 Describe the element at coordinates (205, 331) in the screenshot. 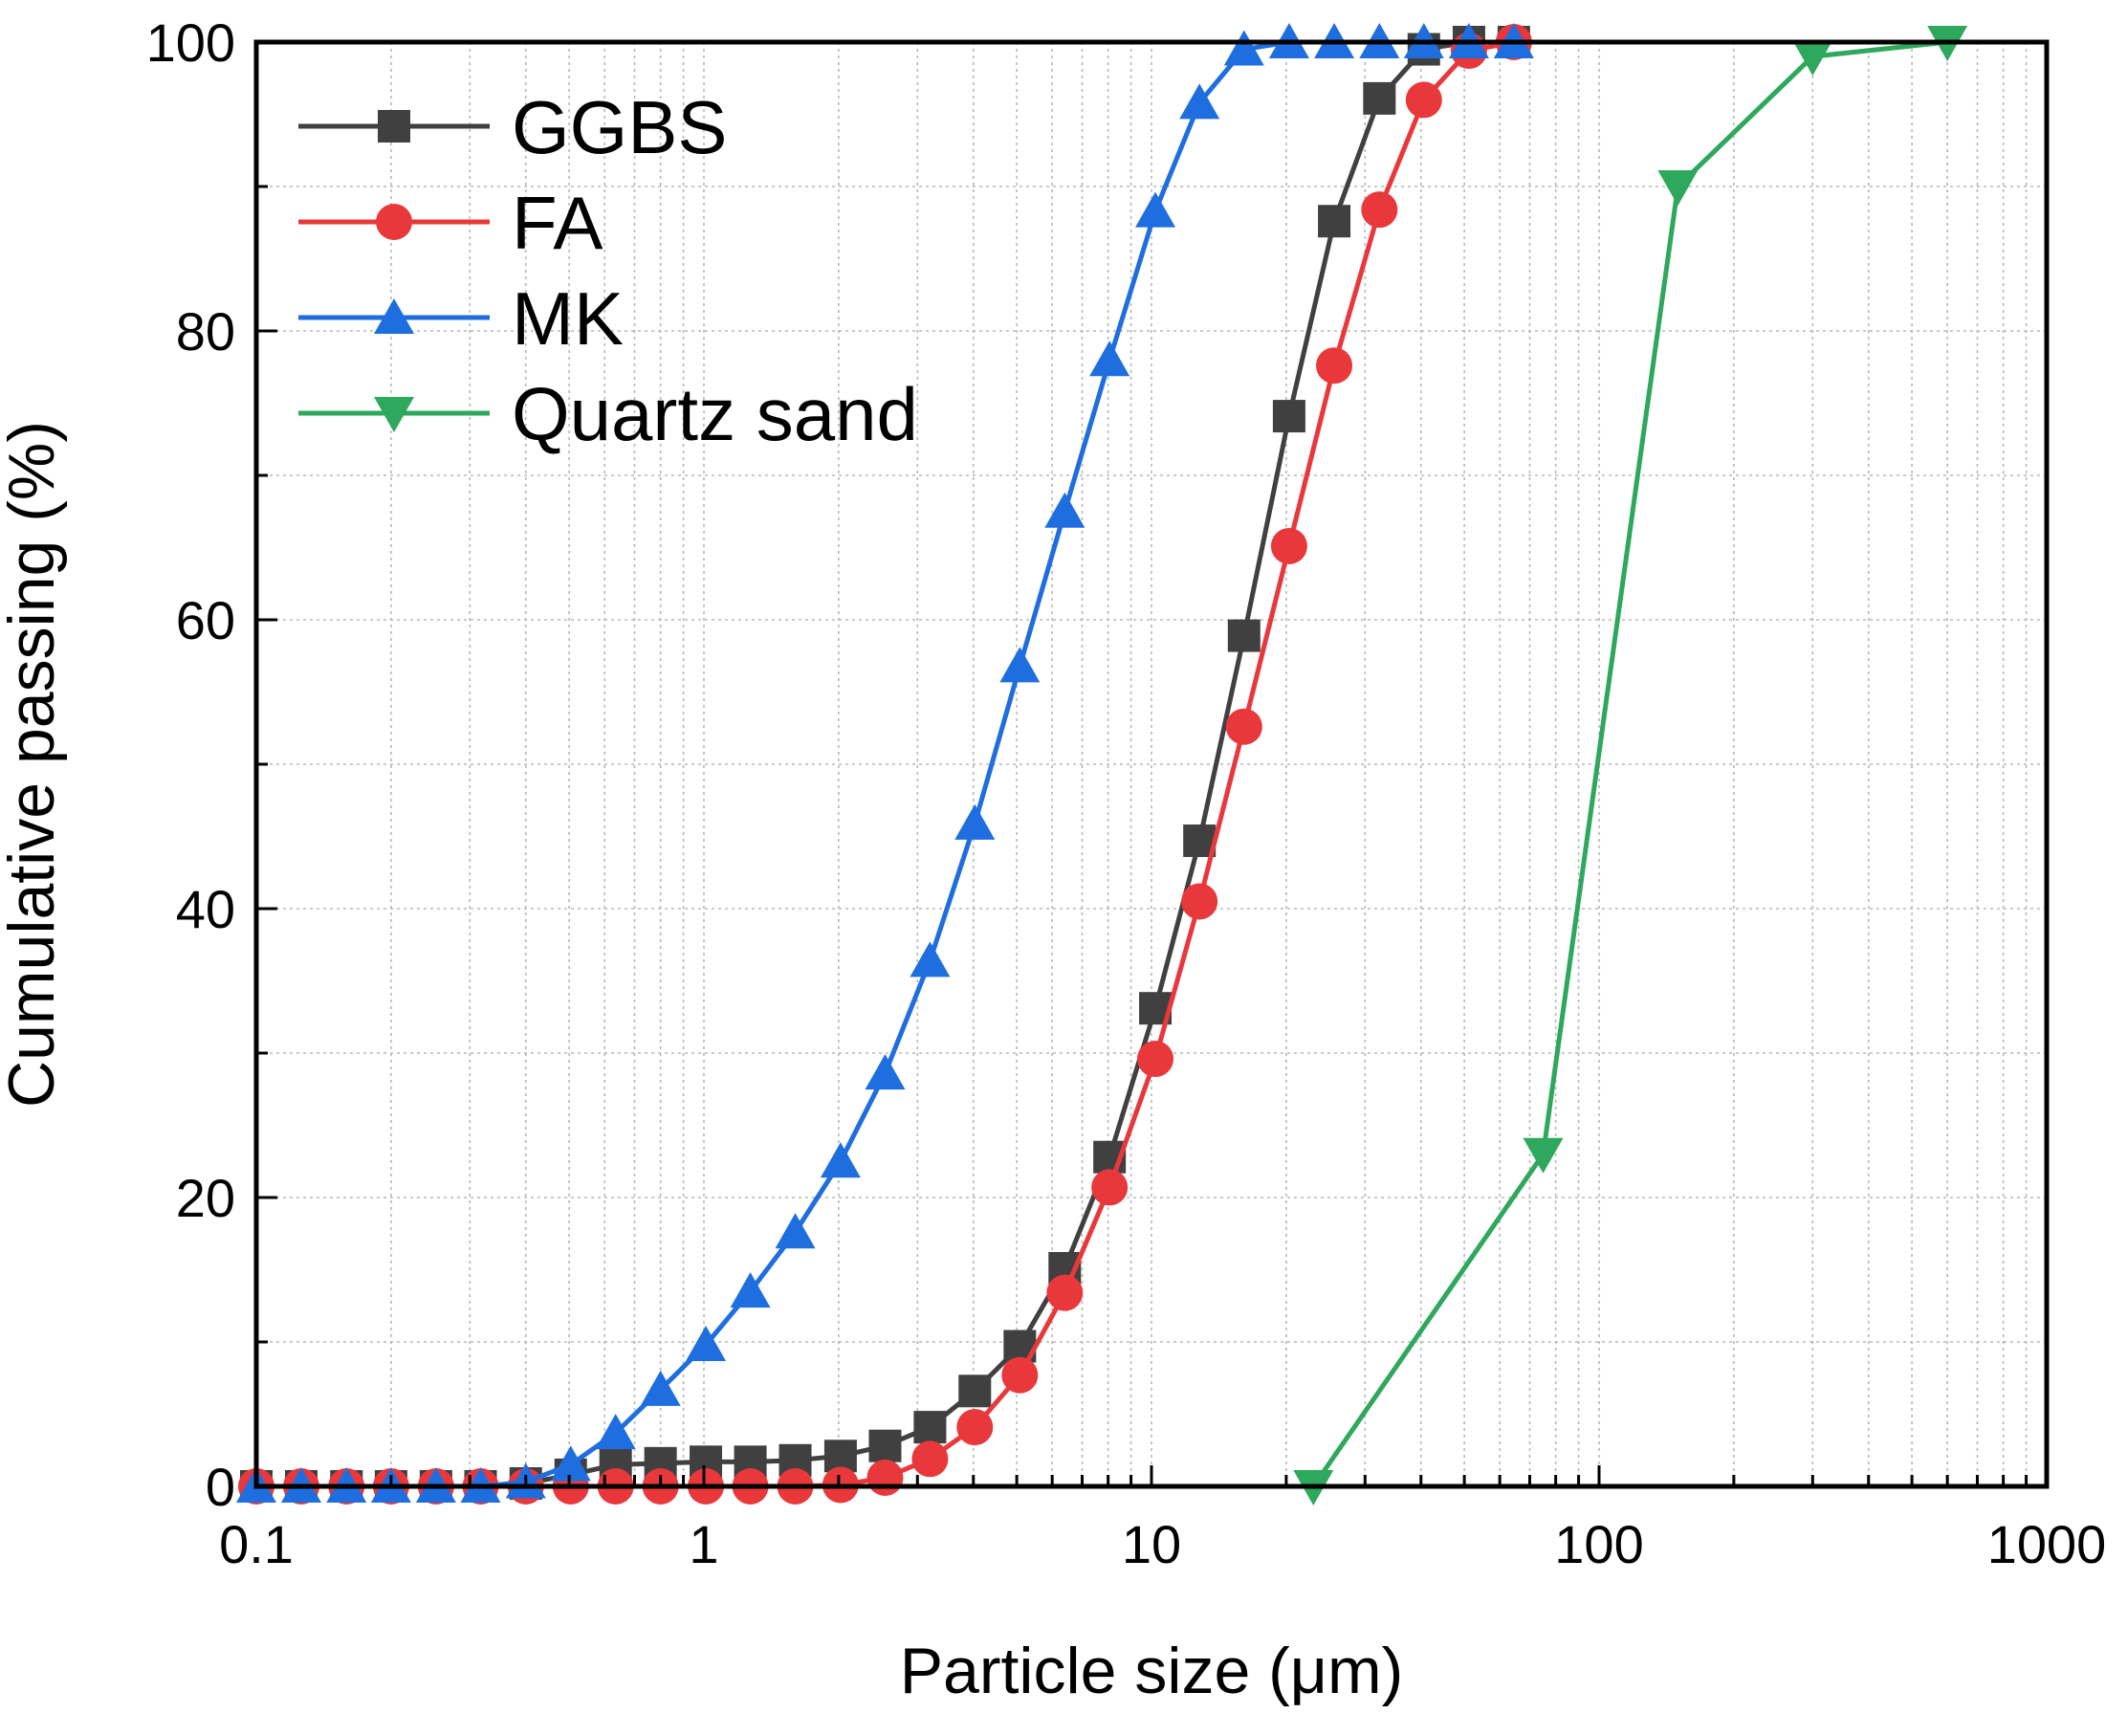

I see `y-tick-label: 80` at that location.